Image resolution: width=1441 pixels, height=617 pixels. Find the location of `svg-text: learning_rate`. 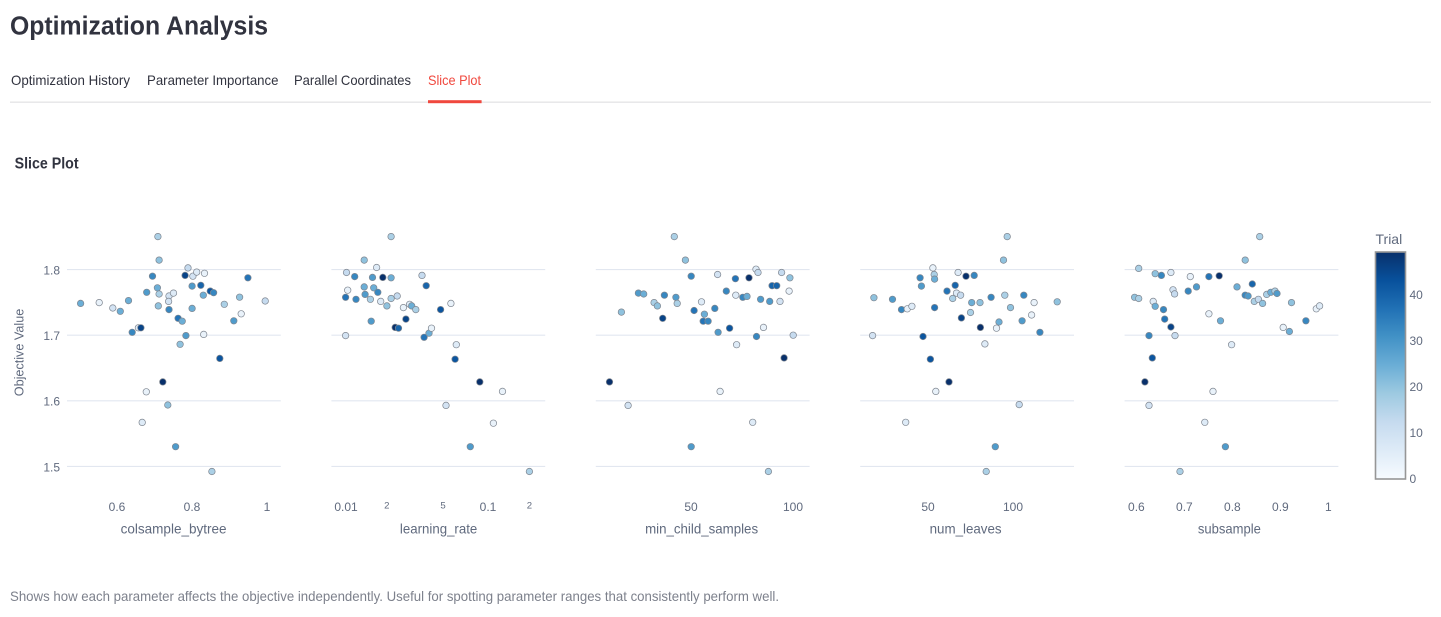

svg-text: learning_rate is located at coordinates (439, 529).